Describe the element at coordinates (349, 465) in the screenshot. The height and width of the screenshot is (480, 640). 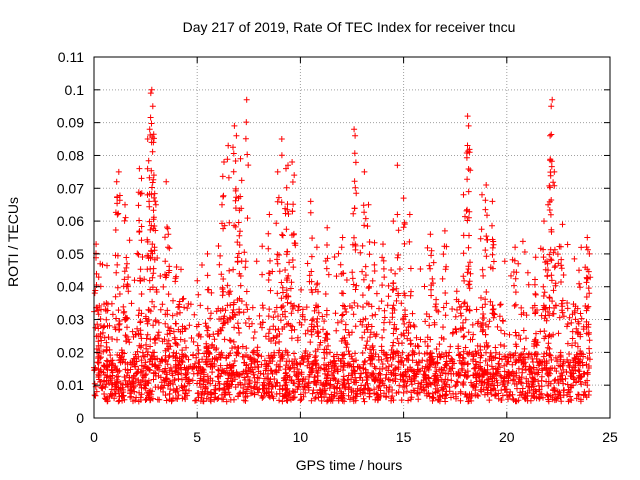
I see `x-axis-label: GPS time / hours` at that location.